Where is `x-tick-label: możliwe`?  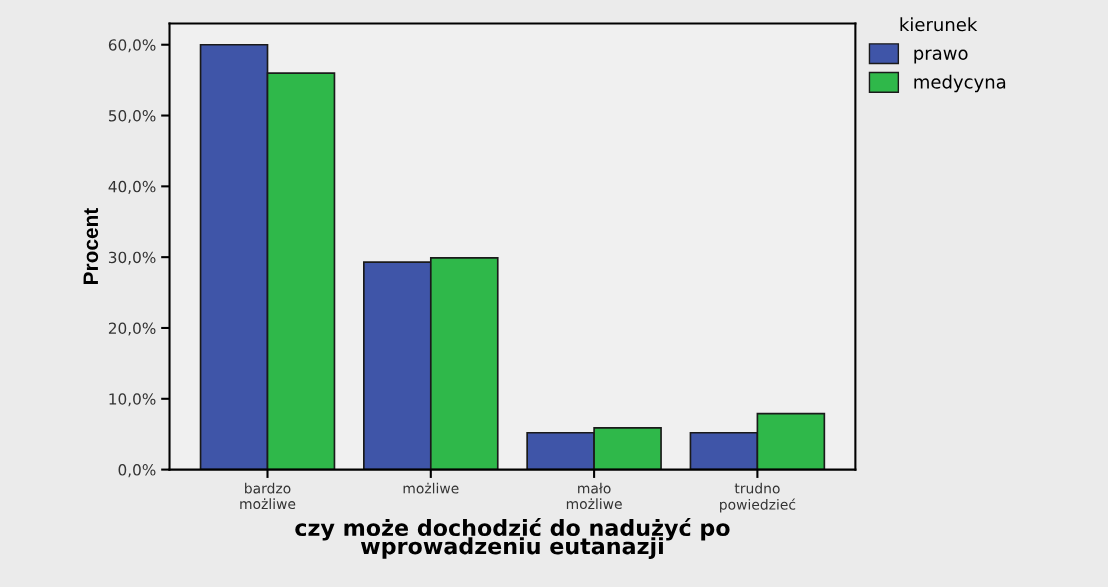
x-tick-label: możliwe is located at coordinates (431, 488).